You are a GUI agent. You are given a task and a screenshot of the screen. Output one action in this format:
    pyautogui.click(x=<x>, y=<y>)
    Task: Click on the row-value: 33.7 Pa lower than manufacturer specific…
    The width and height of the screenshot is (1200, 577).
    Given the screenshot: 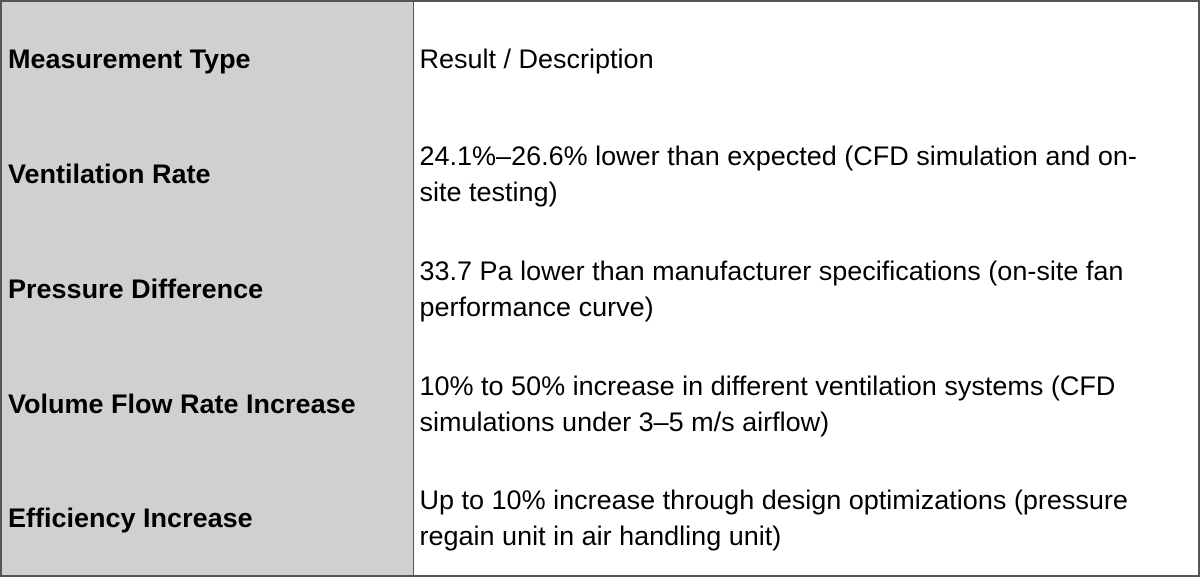 What is the action you would take?
    pyautogui.click(x=806, y=288)
    